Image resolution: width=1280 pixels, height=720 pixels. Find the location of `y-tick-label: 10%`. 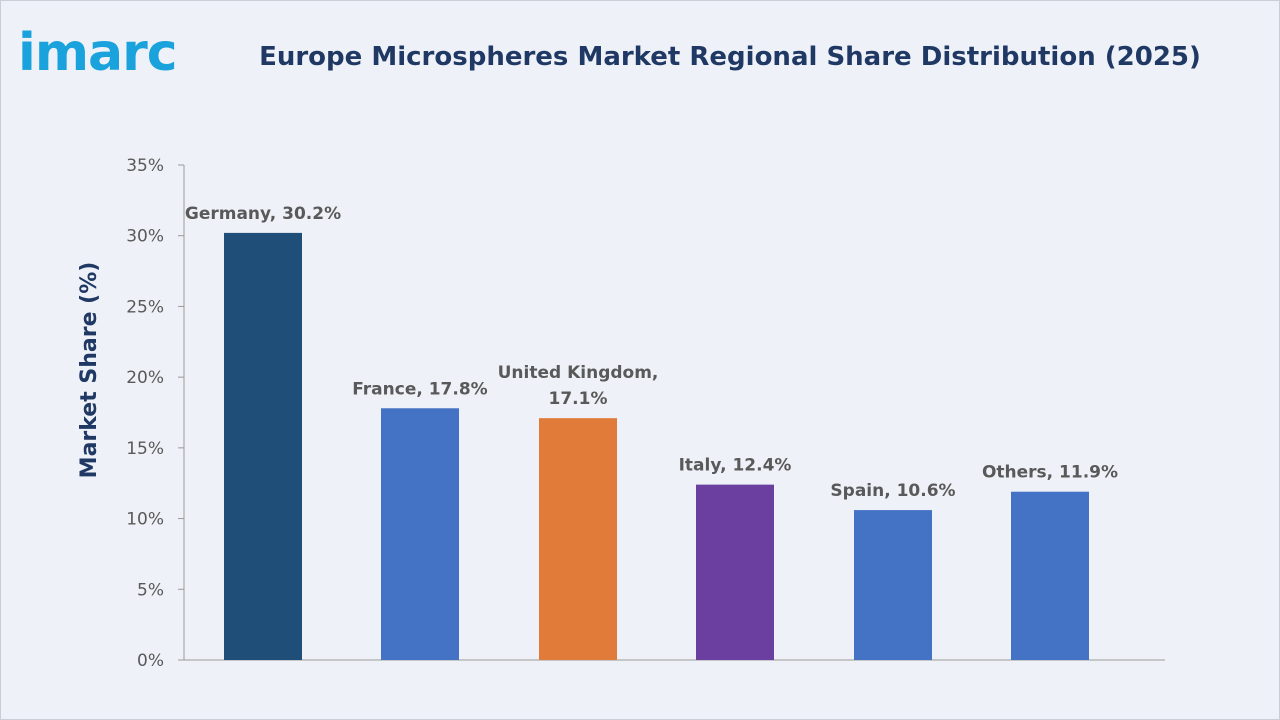

y-tick-label: 10% is located at coordinates (145, 520).